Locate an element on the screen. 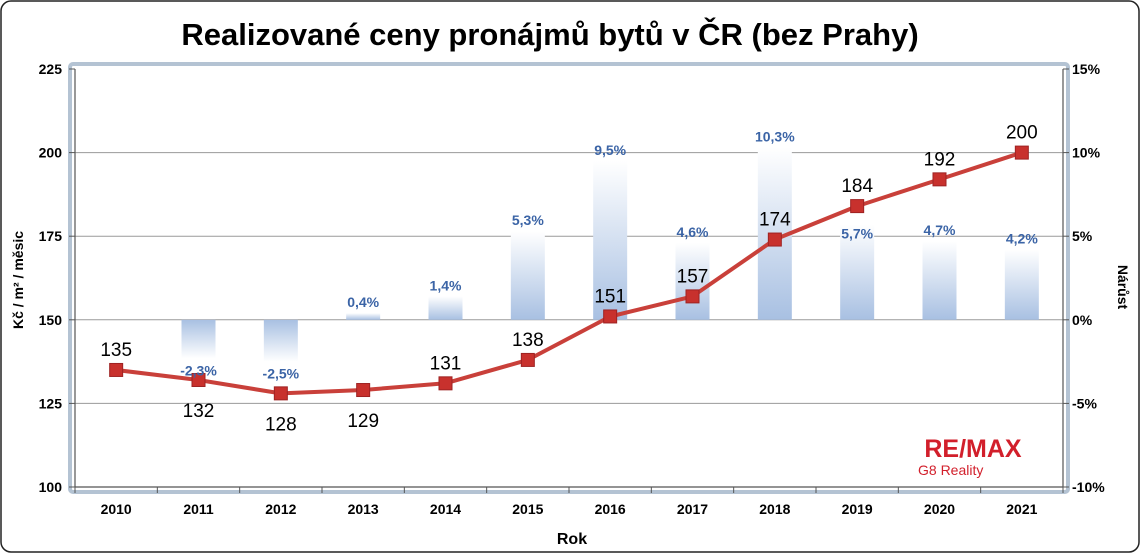 Image resolution: width=1140 pixels, height=553 pixels. bar-2019 is located at coordinates (857, 272).